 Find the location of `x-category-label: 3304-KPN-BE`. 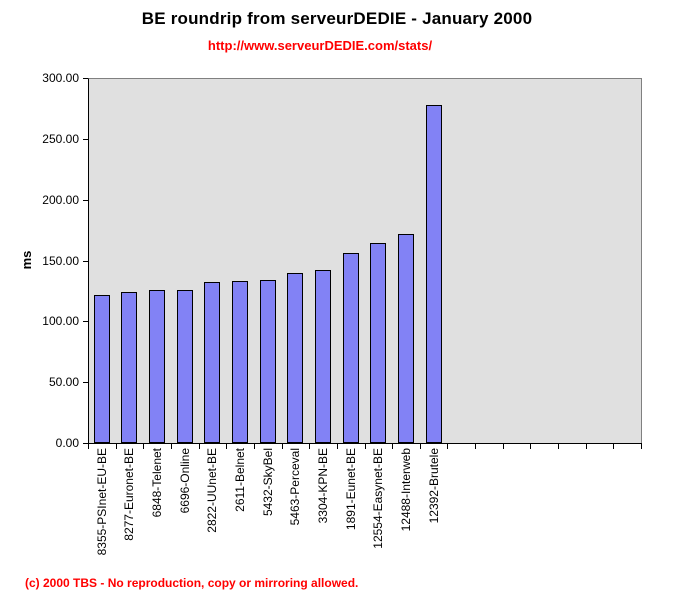

x-category-label: 3304-KPN-BE is located at coordinates (323, 486).